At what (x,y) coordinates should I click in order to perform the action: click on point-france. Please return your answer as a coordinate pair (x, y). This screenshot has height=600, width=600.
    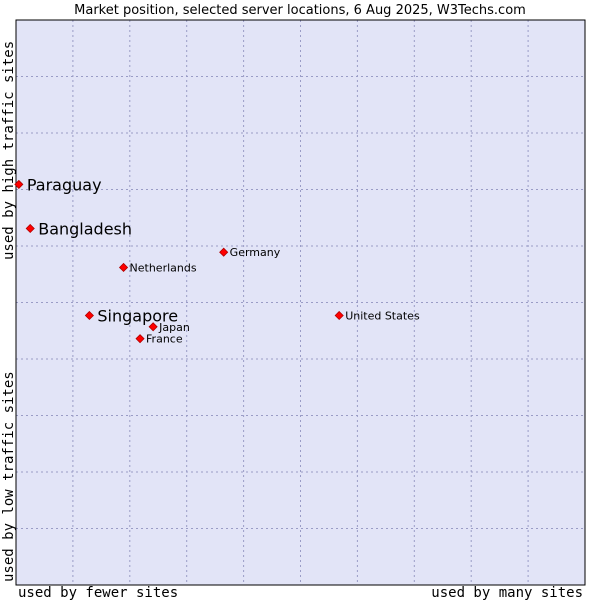
    Looking at the image, I should click on (140, 339).